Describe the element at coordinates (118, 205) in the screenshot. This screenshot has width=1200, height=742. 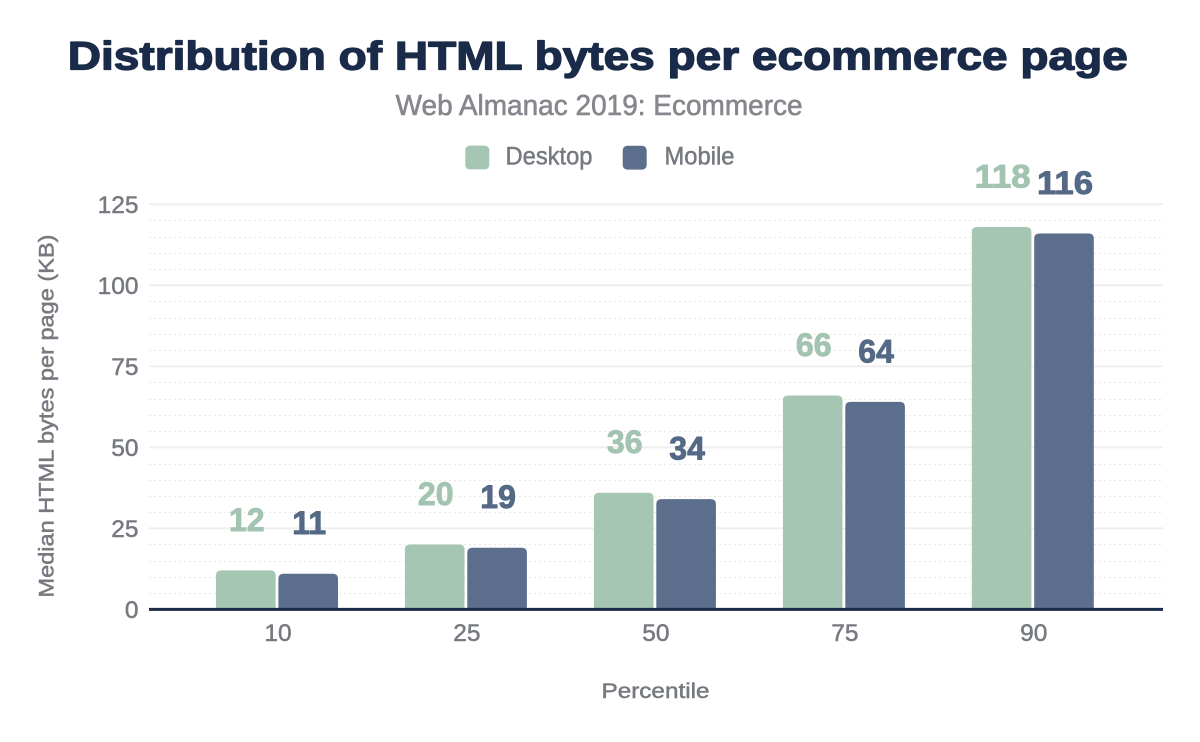
I see `svg-text: 125` at that location.